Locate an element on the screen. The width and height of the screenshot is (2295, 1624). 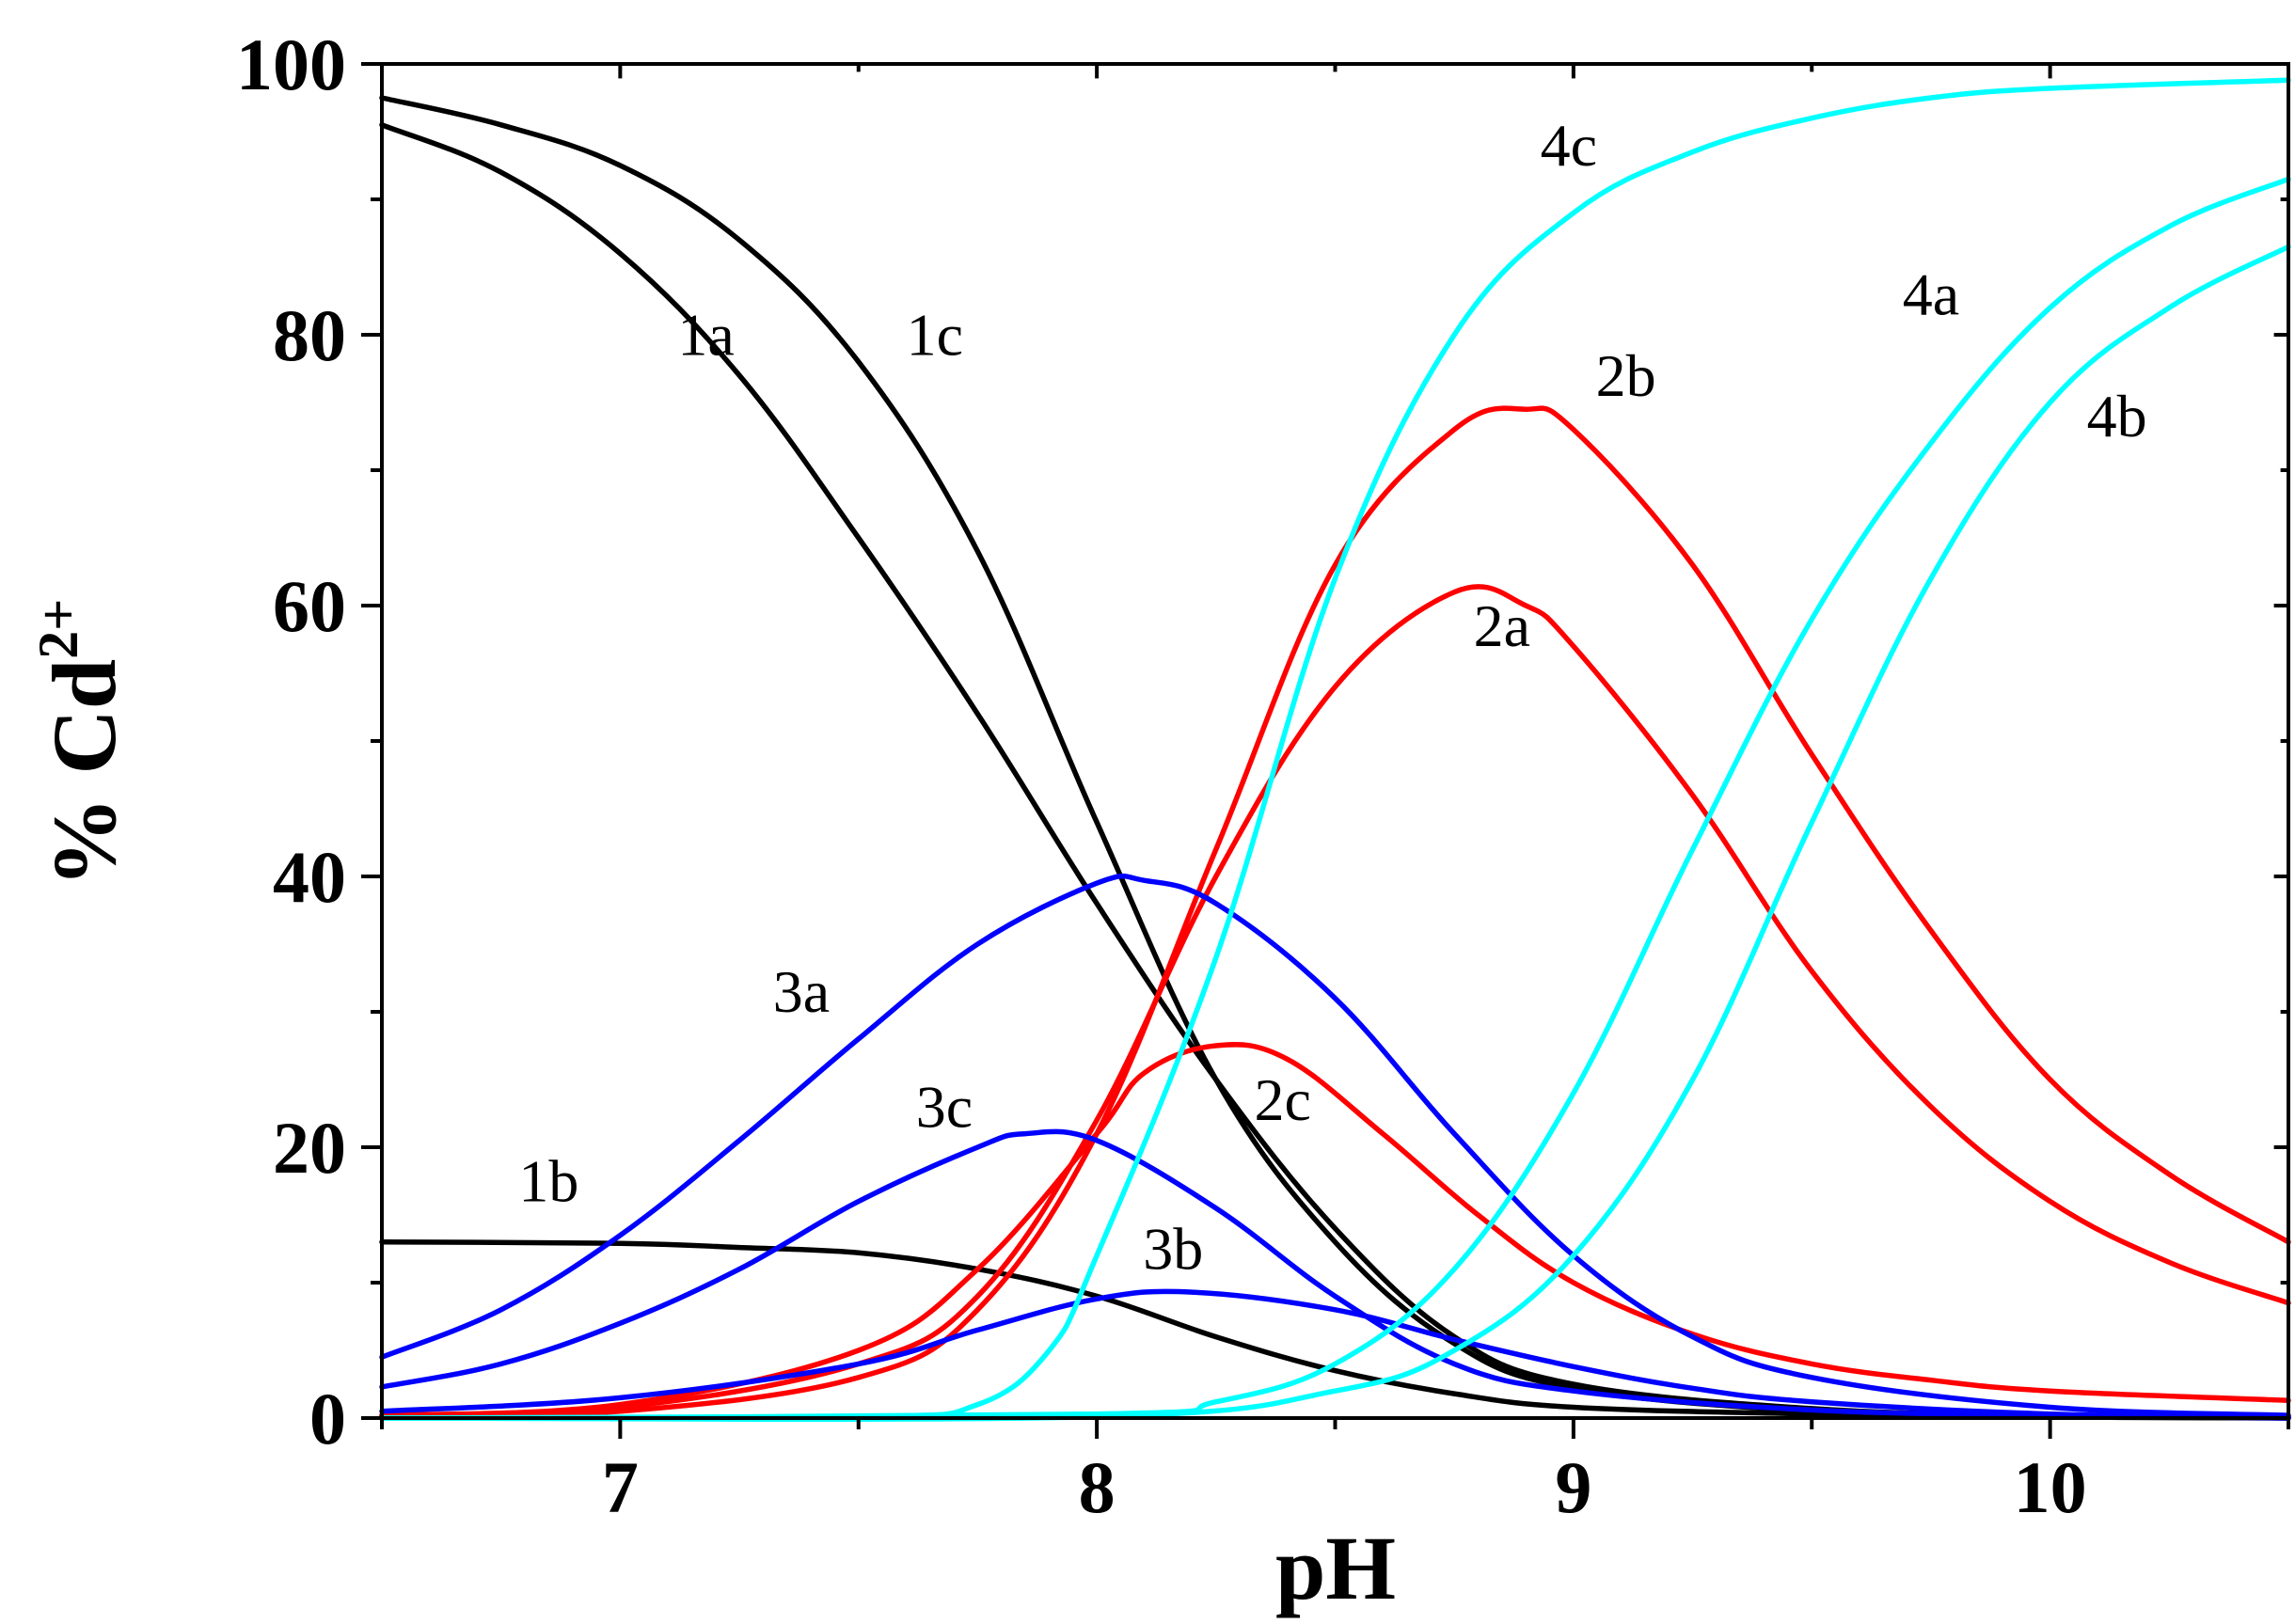
x-tick-label: 8 is located at coordinates (1097, 1487).